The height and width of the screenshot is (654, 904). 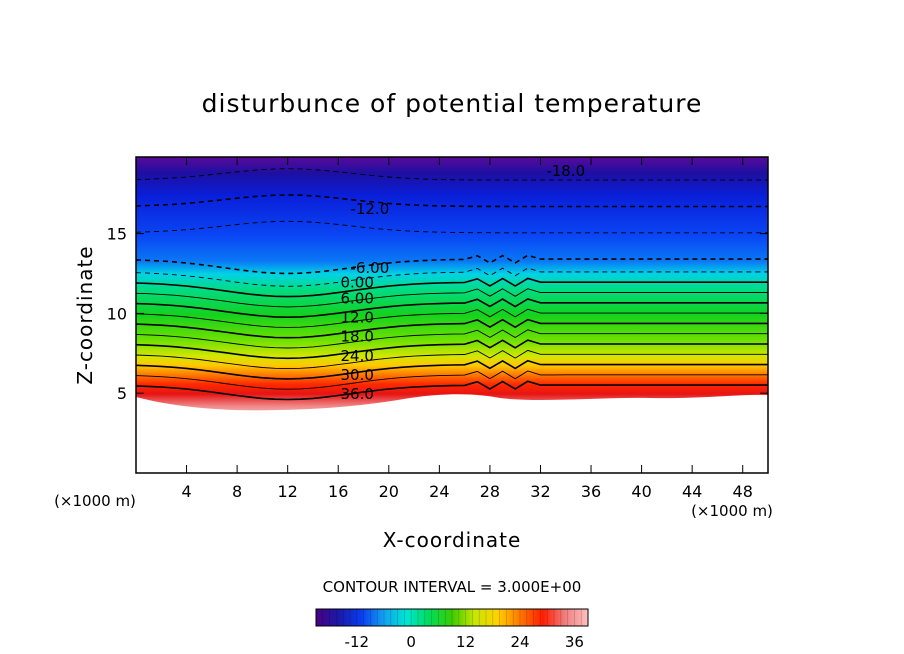 I want to click on contour-label: 0.00, so click(x=356, y=282).